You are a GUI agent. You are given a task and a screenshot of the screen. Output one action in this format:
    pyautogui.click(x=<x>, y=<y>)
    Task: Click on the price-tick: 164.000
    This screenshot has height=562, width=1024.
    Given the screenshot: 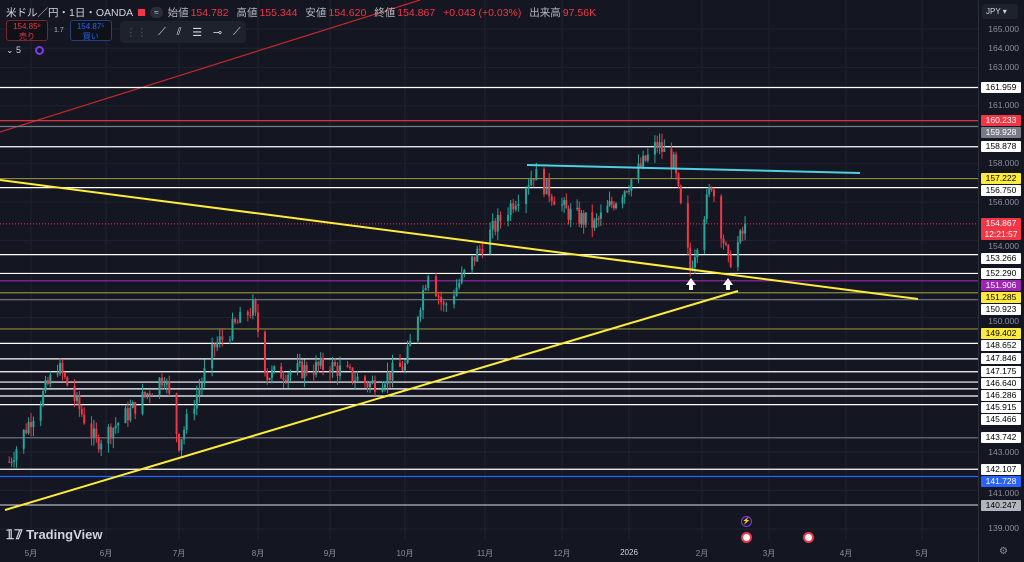 What is the action you would take?
    pyautogui.click(x=1003, y=47)
    